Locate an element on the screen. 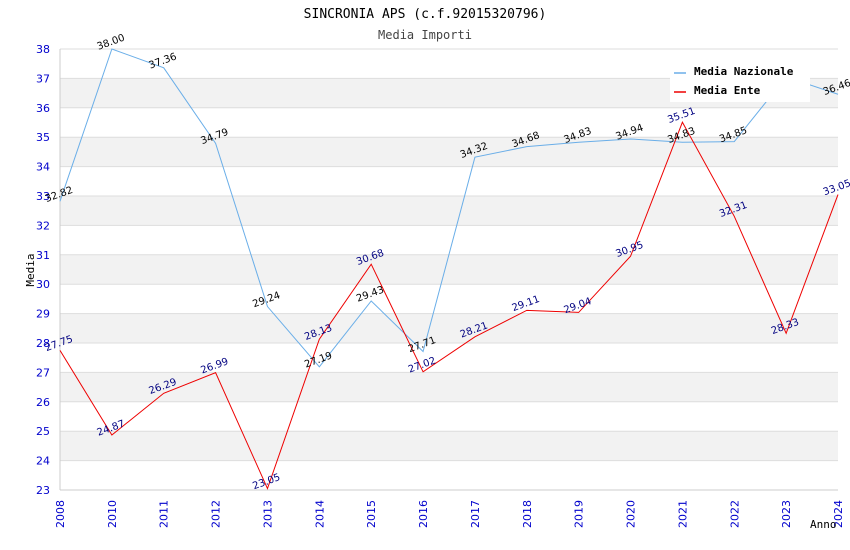 This screenshot has width=850, height=550. y-tick-label: 37 is located at coordinates (43, 78).